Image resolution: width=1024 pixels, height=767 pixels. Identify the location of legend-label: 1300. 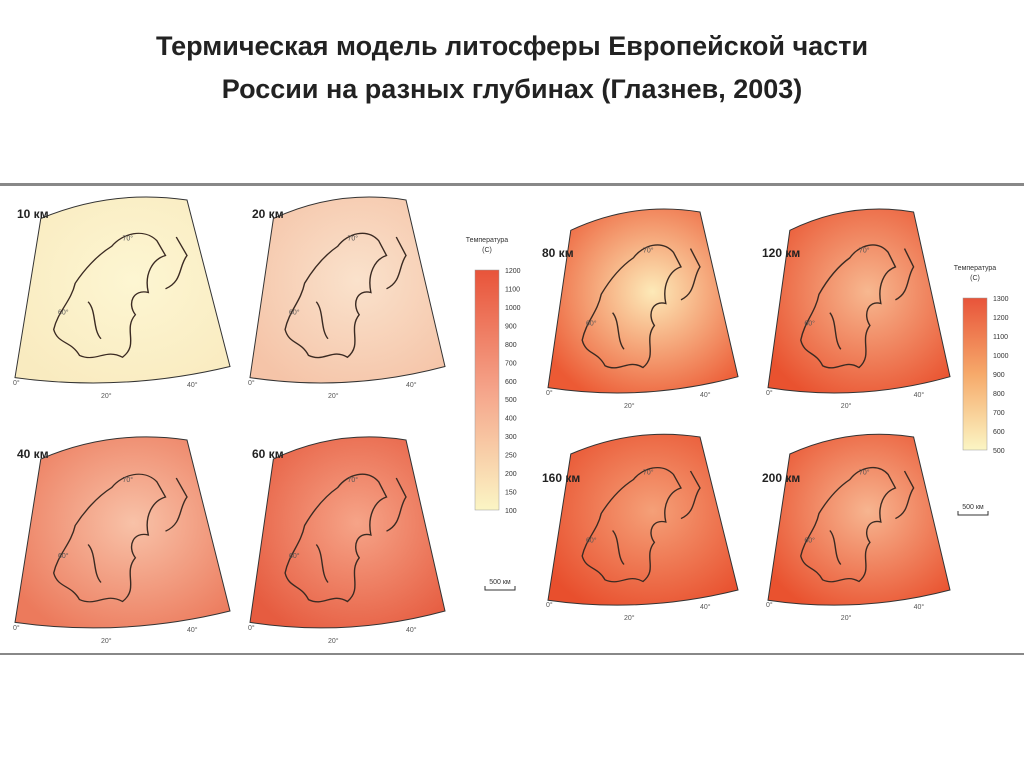
(1001, 299).